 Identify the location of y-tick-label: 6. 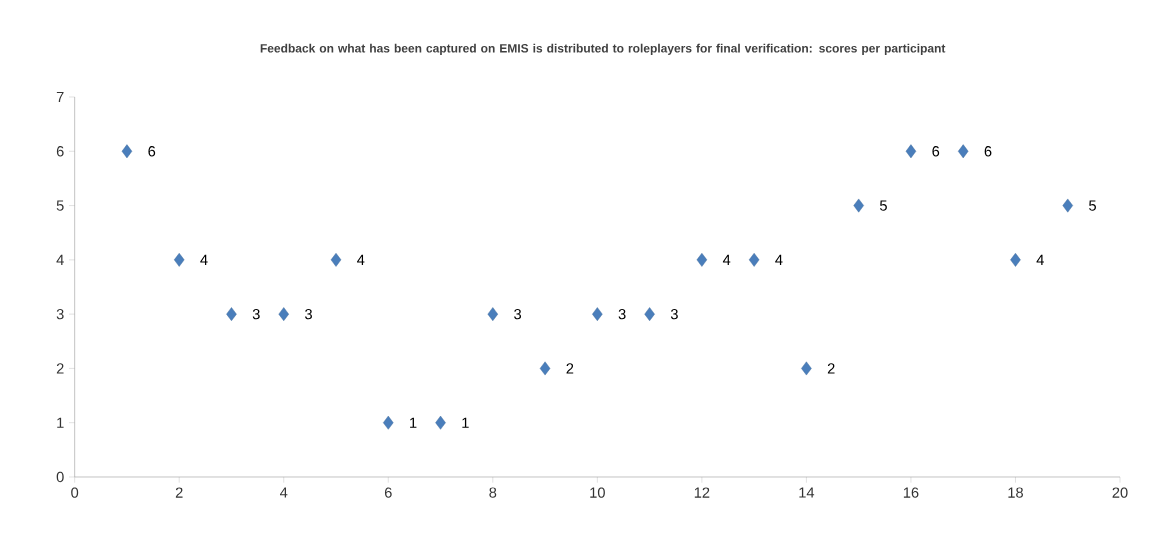
(60, 151).